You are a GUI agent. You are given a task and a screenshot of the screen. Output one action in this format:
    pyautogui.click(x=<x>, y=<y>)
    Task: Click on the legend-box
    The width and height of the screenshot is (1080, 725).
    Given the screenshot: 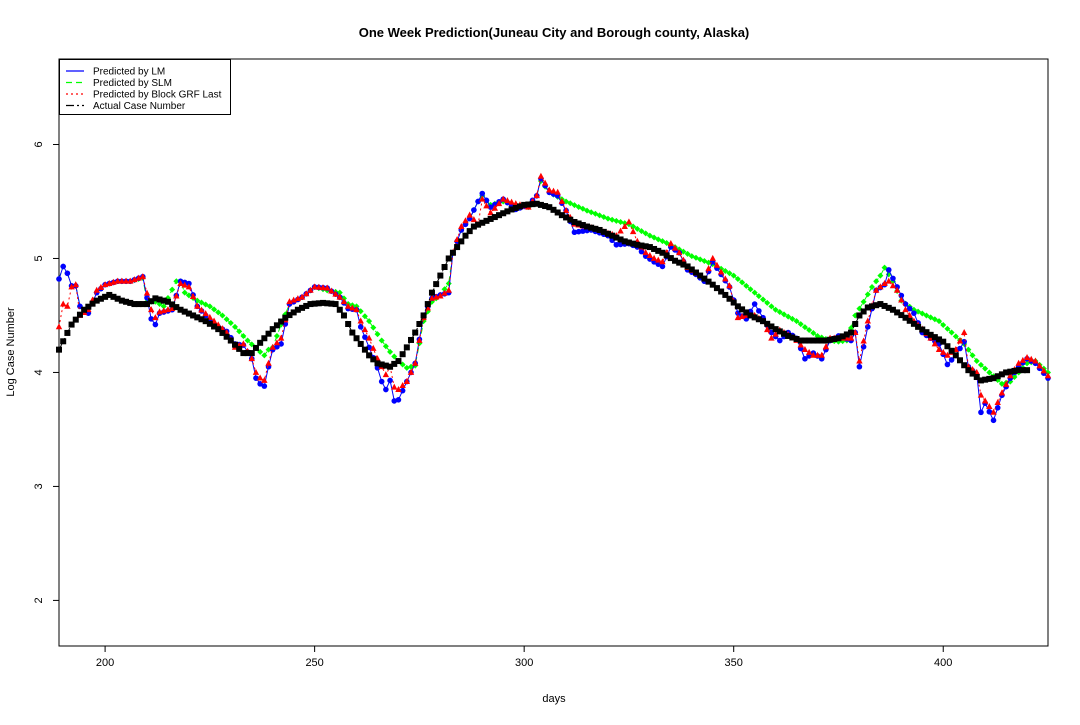 What is the action you would take?
    pyautogui.click(x=145, y=87)
    